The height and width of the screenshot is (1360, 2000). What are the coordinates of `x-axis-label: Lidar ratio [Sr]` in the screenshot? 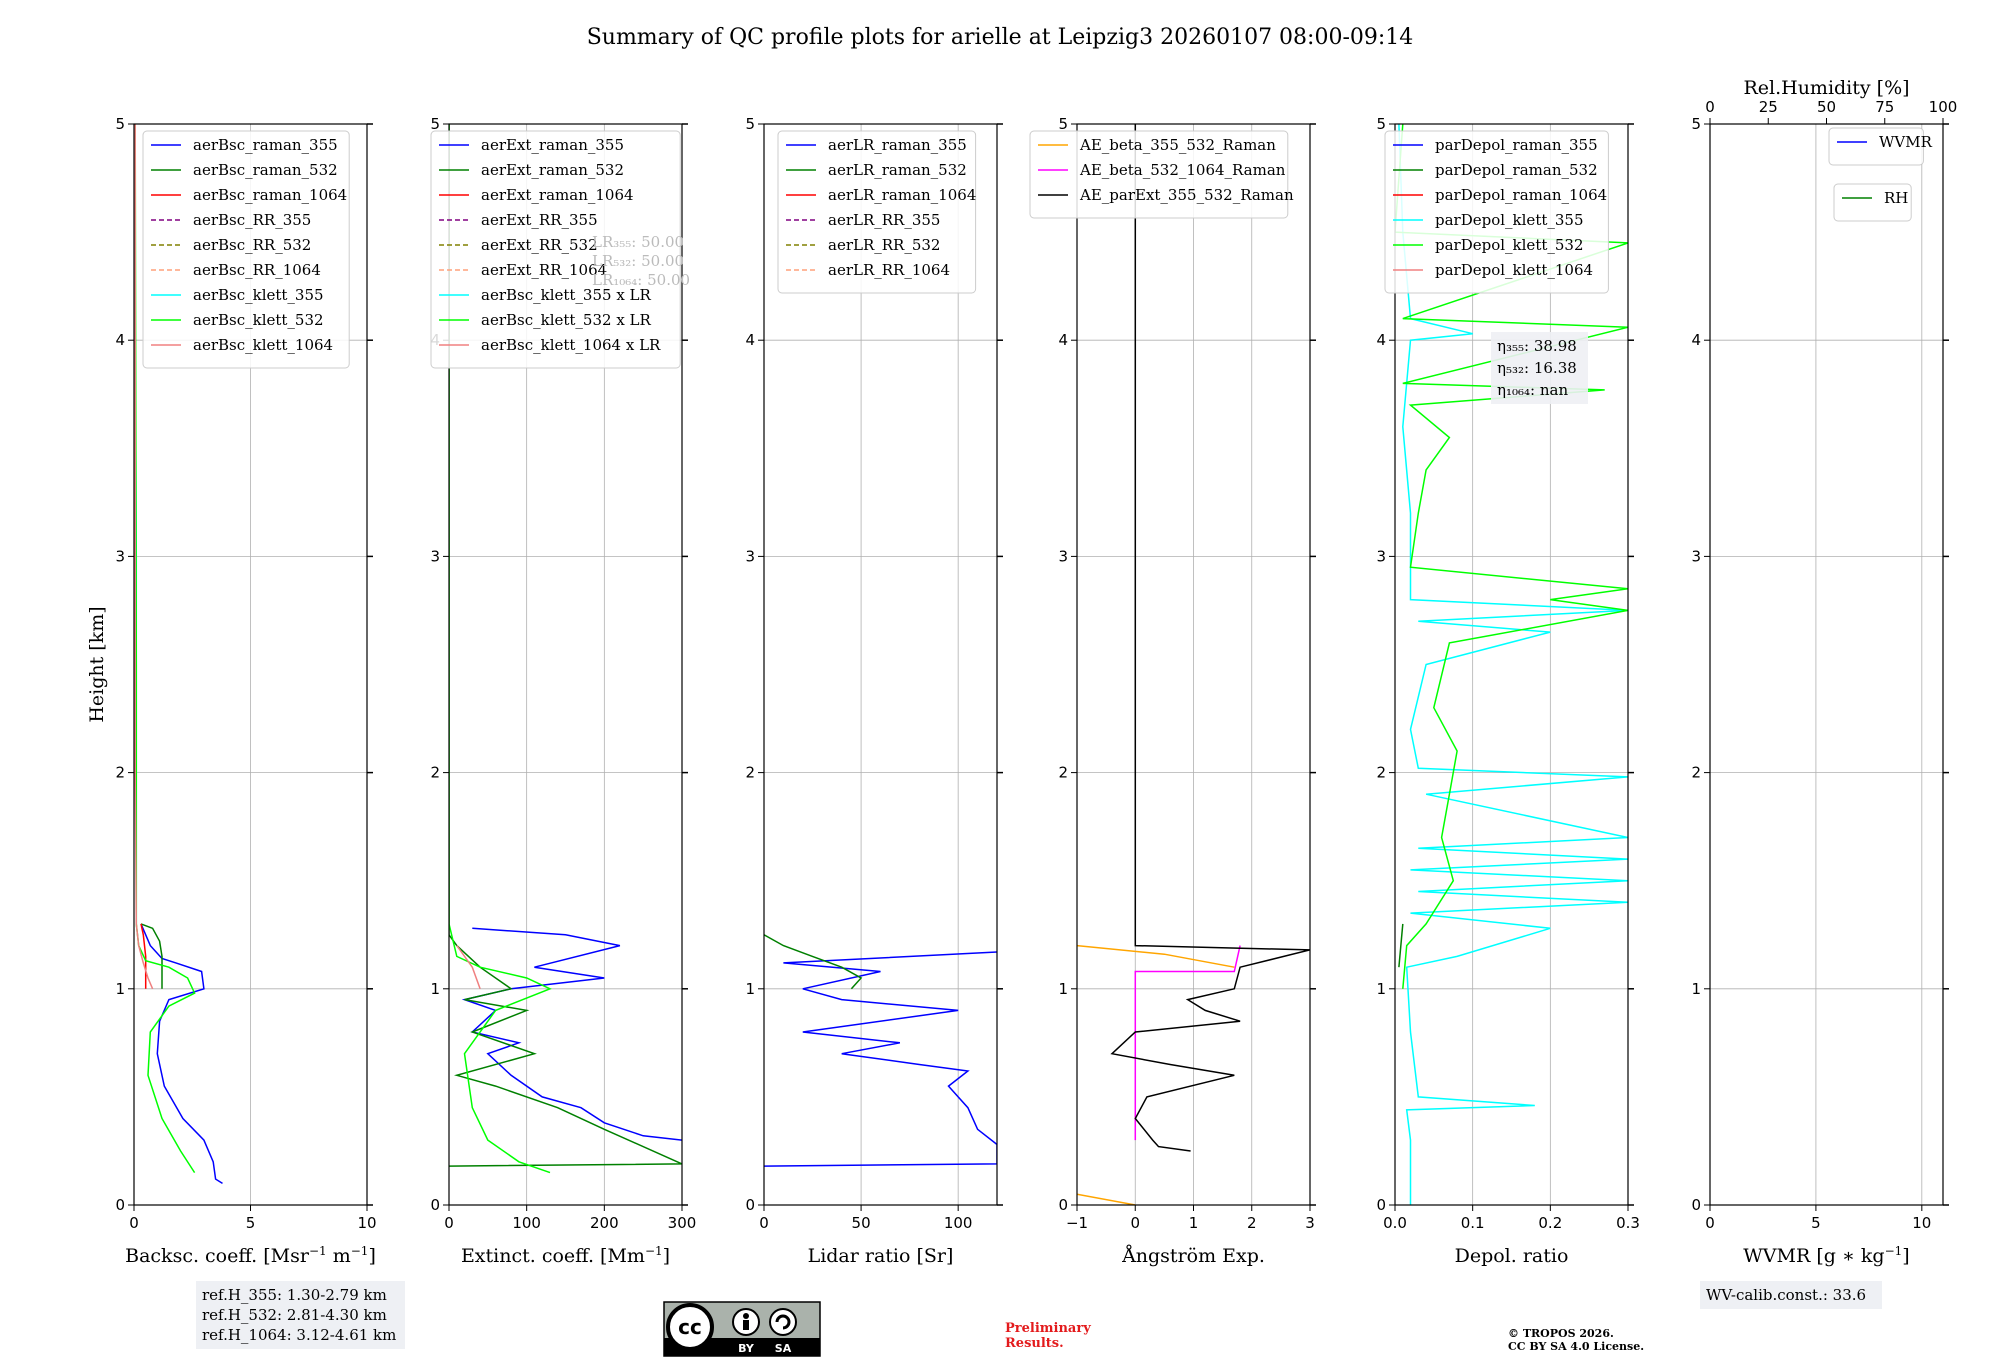 It's located at (881, 1256).